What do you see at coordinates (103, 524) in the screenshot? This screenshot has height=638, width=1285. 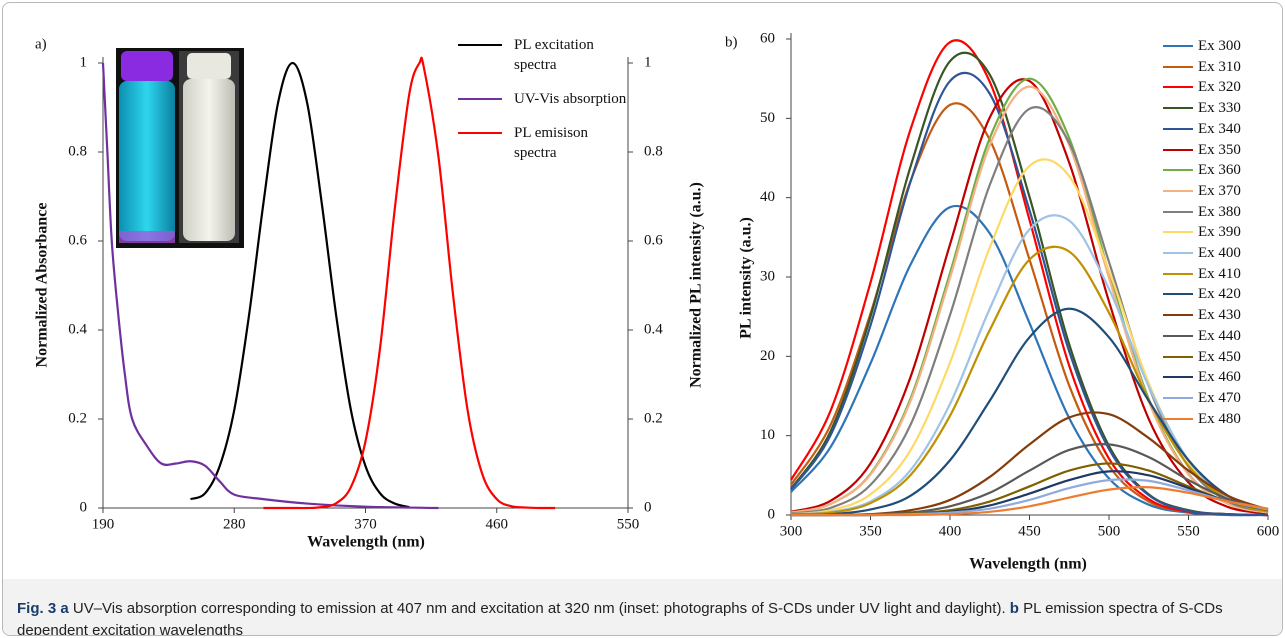 I see `x-tick-label: 190` at bounding box center [103, 524].